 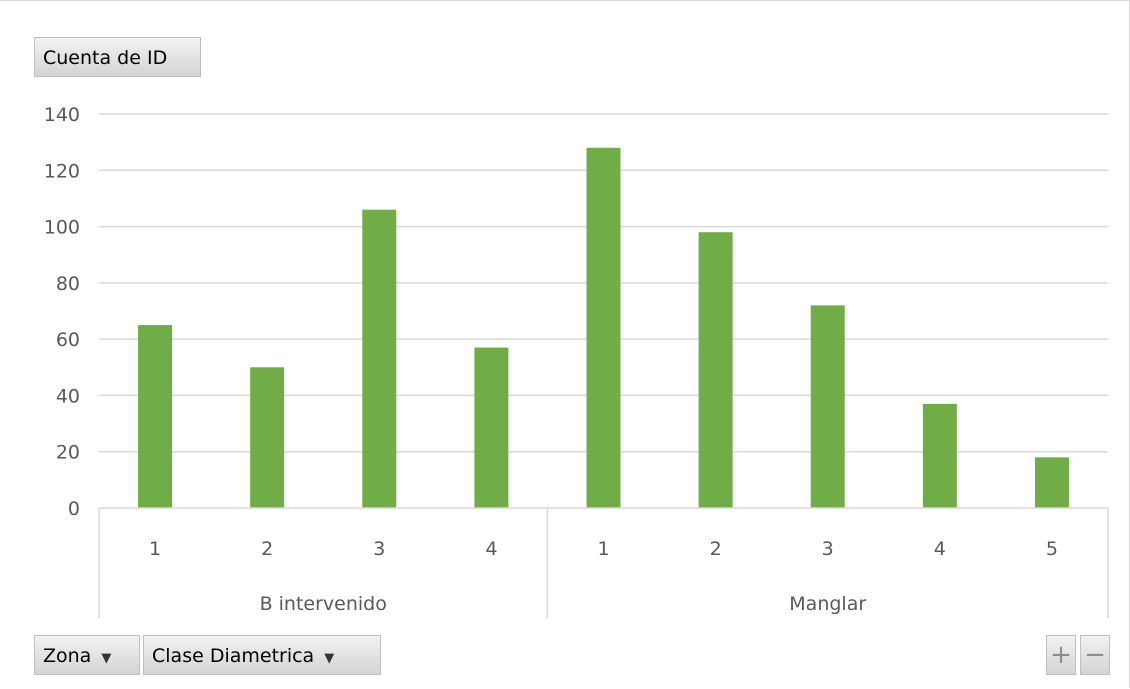 I want to click on category-axis, so click(x=603, y=562).